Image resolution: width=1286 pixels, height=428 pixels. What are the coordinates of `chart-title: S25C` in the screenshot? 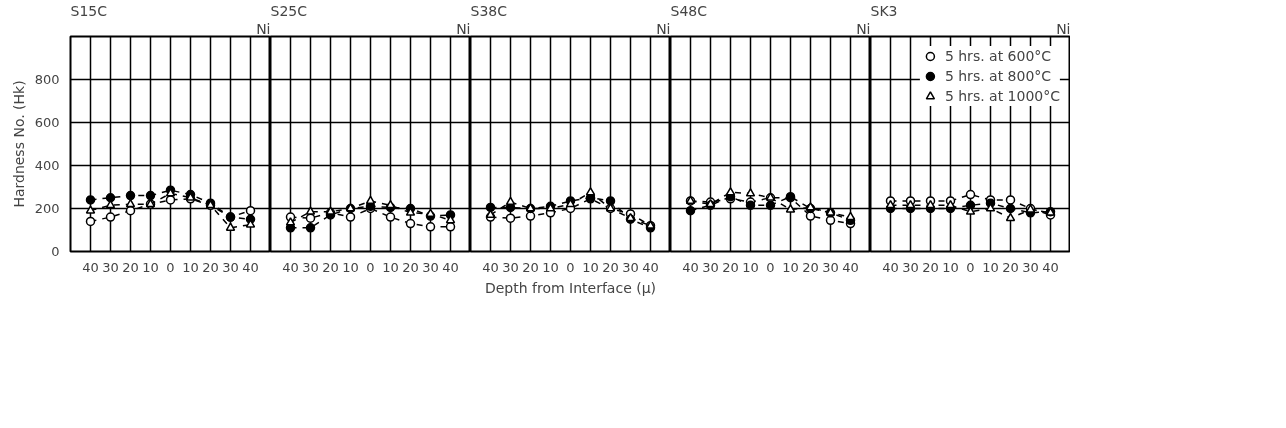 It's located at (289, 10).